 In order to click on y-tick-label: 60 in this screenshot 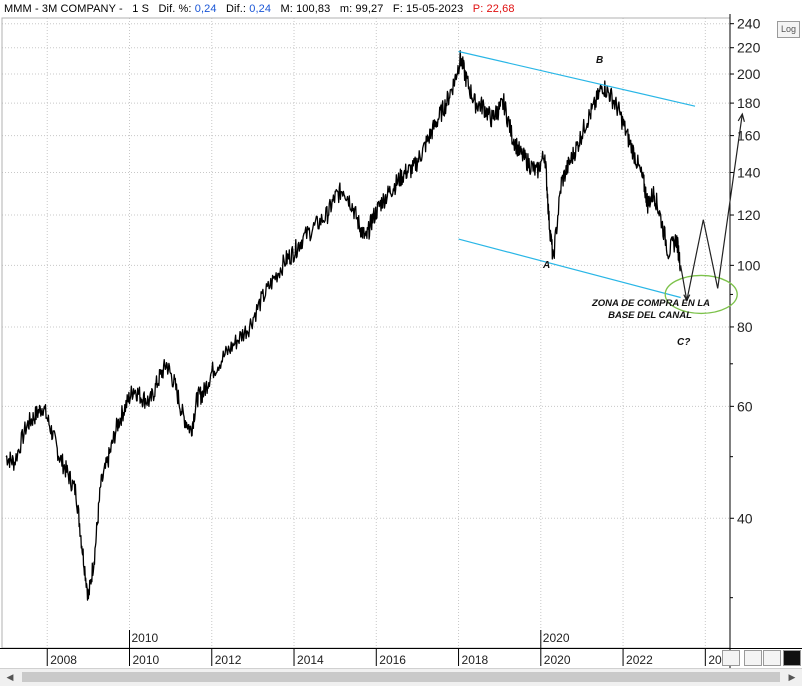, I will do `click(745, 406)`.